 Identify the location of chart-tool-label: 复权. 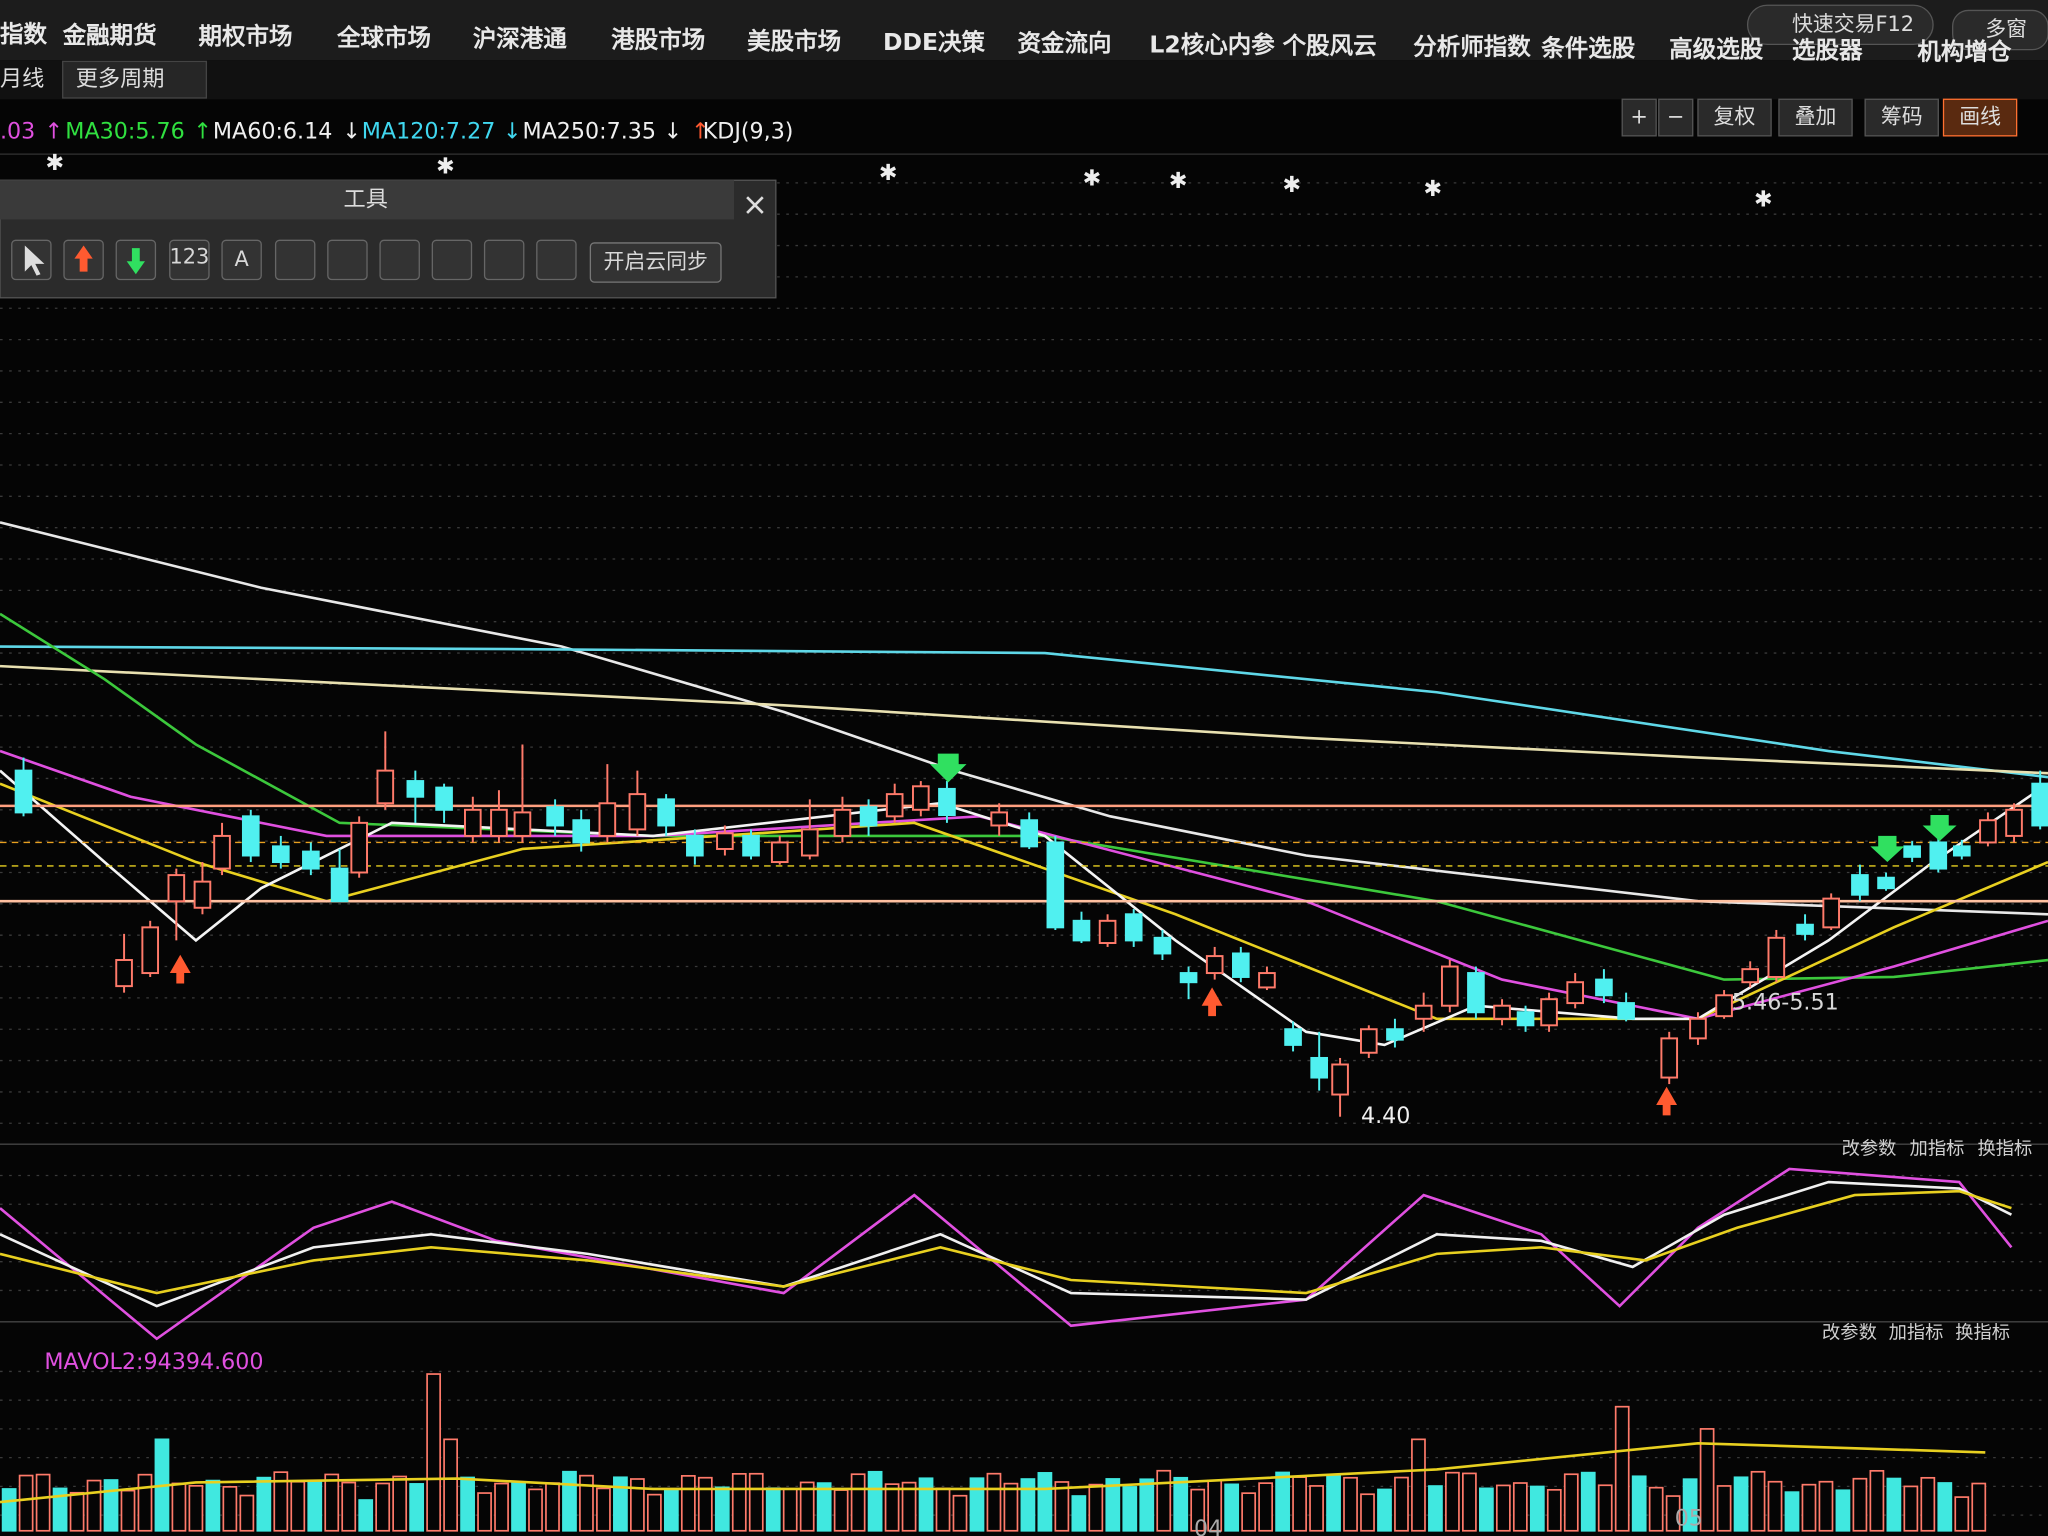
(1735, 117).